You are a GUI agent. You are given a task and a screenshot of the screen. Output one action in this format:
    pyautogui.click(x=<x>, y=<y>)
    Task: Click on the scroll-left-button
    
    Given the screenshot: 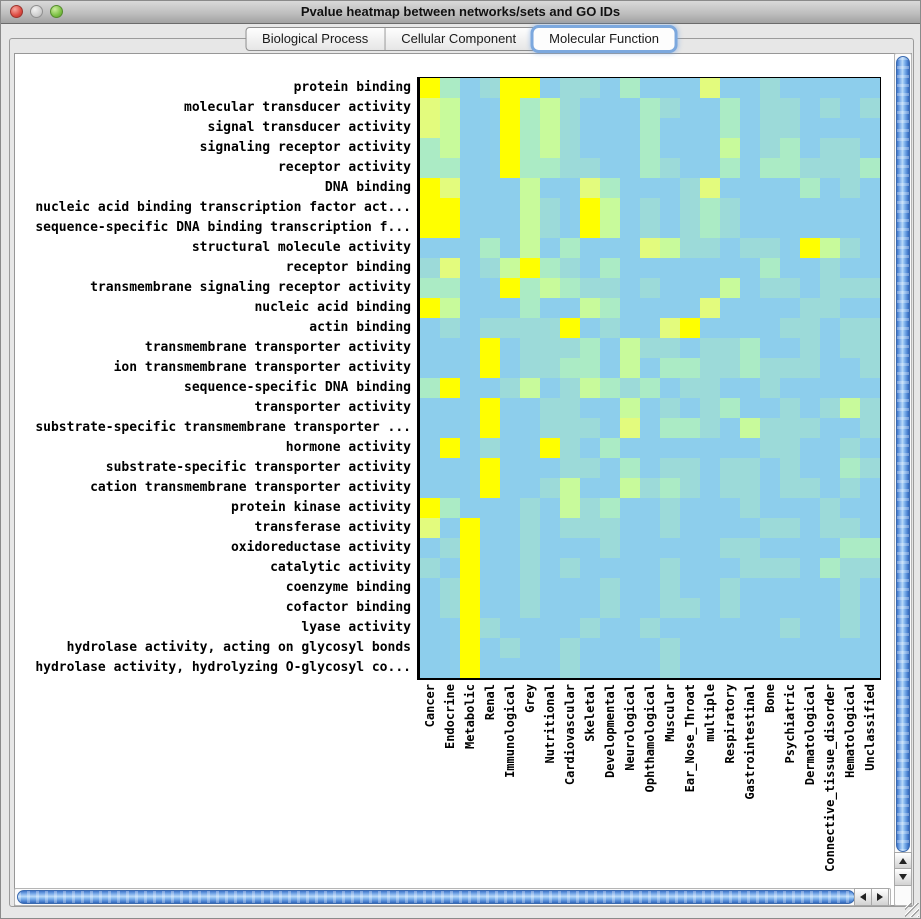 What is the action you would take?
    pyautogui.click(x=863, y=897)
    